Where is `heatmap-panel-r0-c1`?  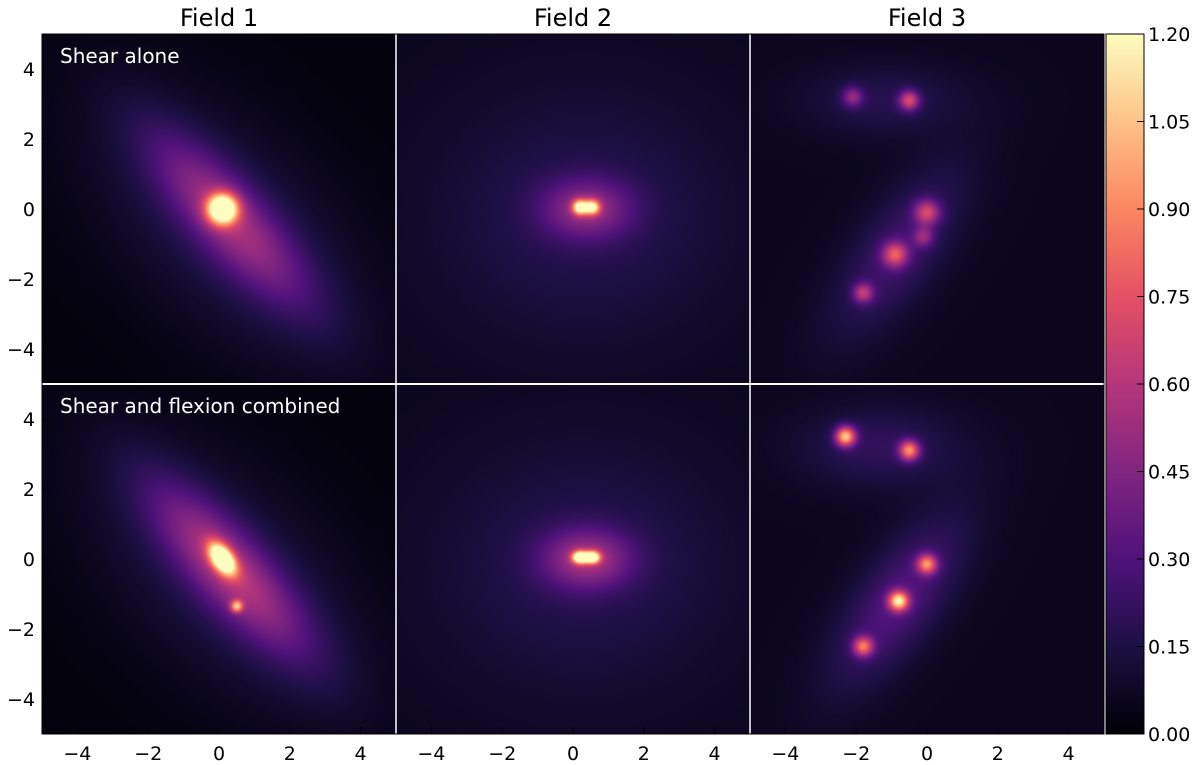 heatmap-panel-r0-c1 is located at coordinates (573, 209).